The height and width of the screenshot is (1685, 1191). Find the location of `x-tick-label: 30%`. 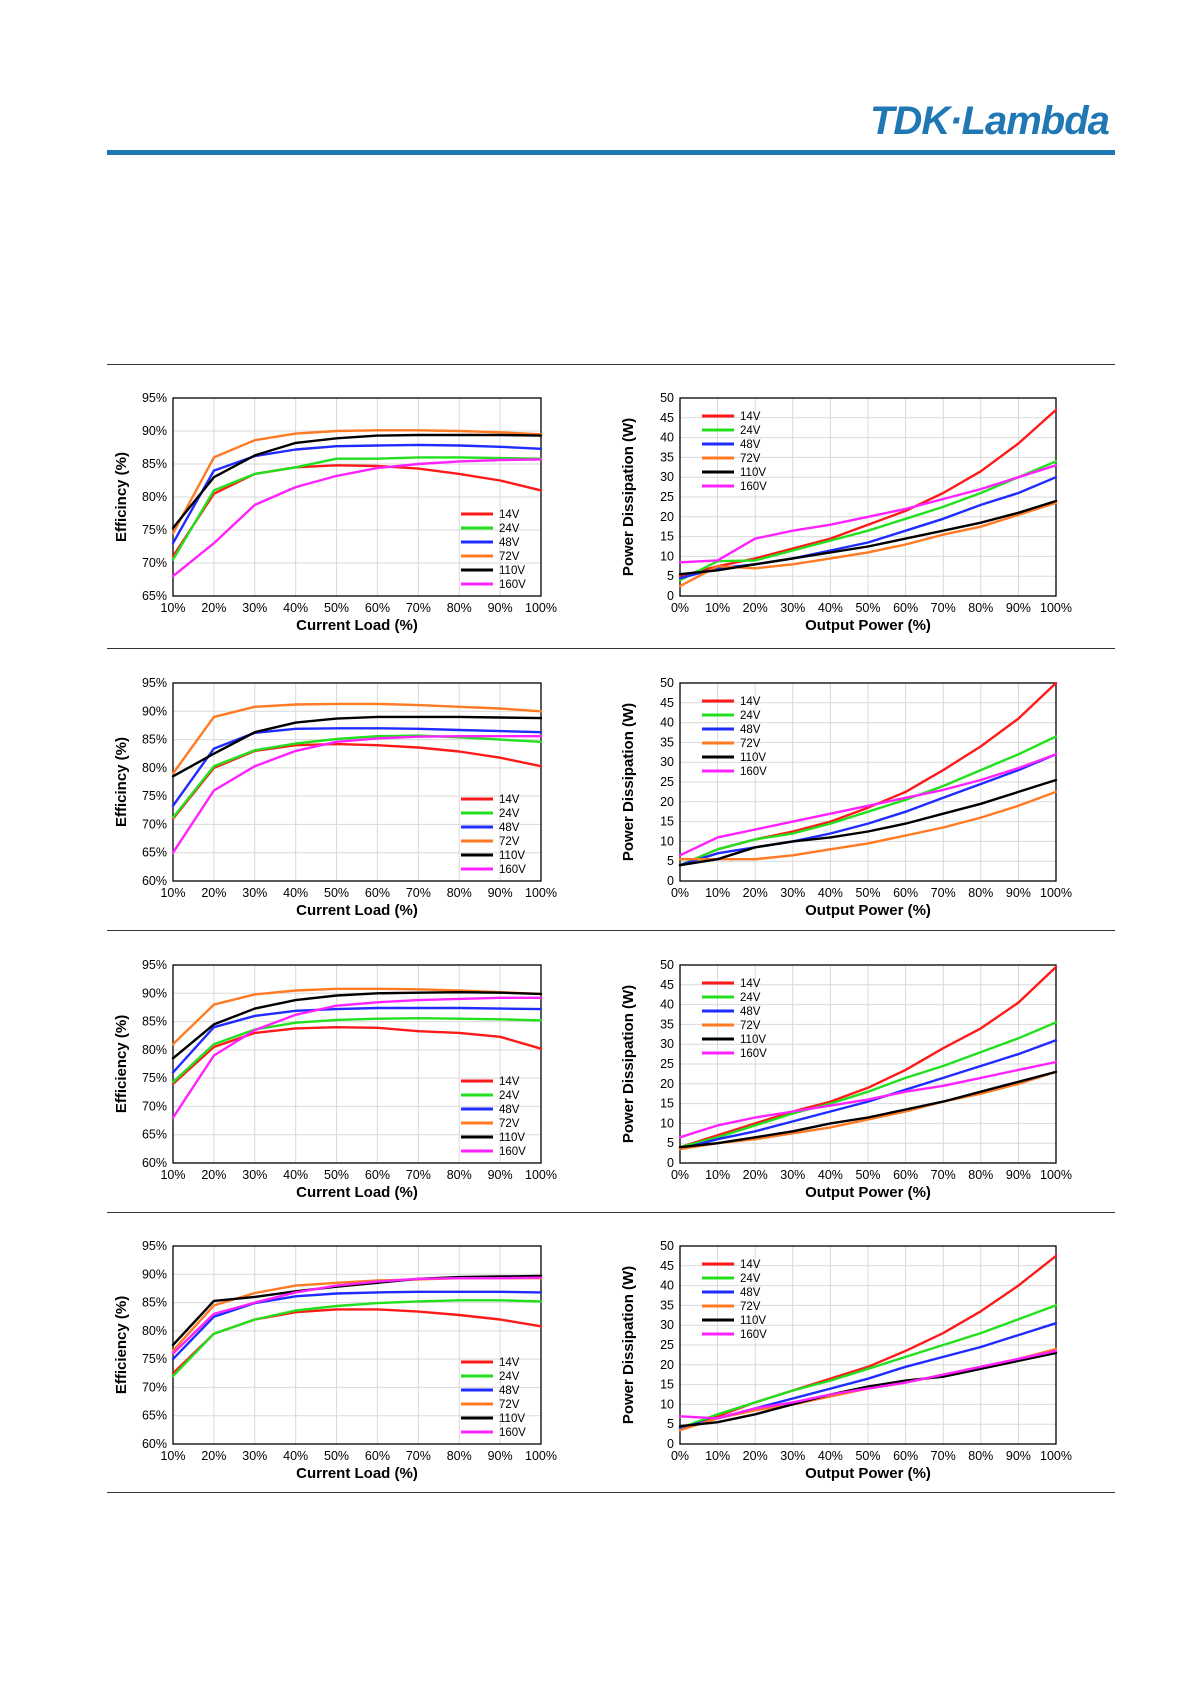

x-tick-label: 30% is located at coordinates (792, 608).